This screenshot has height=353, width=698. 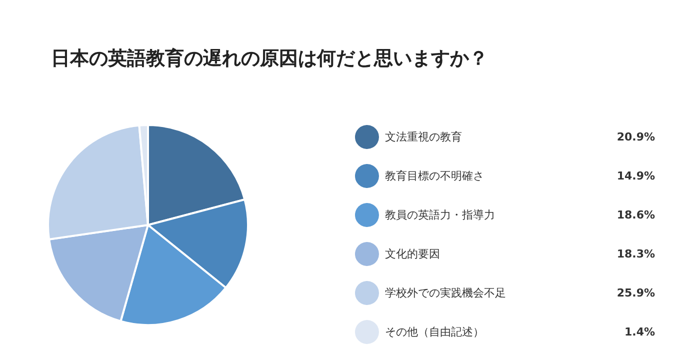 What do you see at coordinates (635, 176) in the screenshot?
I see `data-label: 14.9%` at bounding box center [635, 176].